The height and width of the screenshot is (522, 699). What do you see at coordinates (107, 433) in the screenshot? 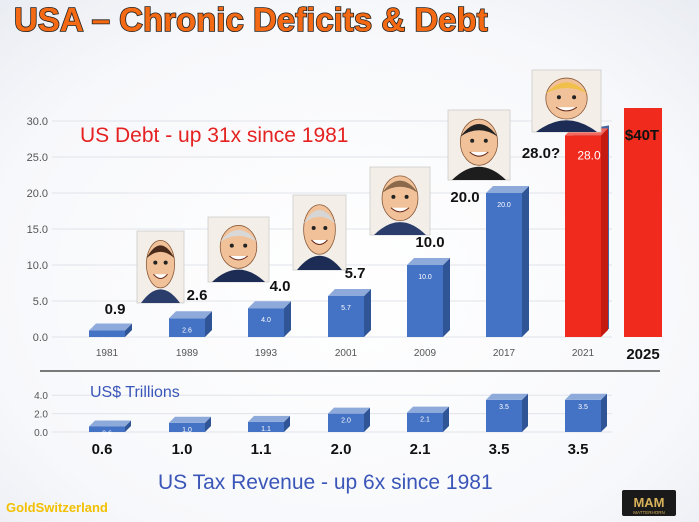
I see `tax-bar-inner-label: 0.6` at bounding box center [107, 433].